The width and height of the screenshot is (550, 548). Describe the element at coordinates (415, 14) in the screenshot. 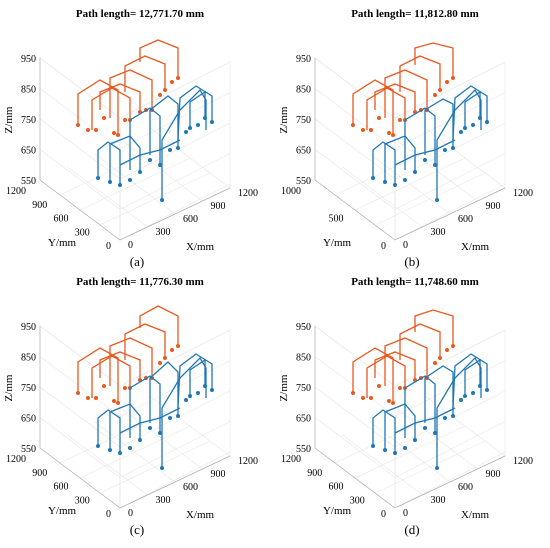

I see `chart-title: Path length= 11,812.80 mm` at that location.